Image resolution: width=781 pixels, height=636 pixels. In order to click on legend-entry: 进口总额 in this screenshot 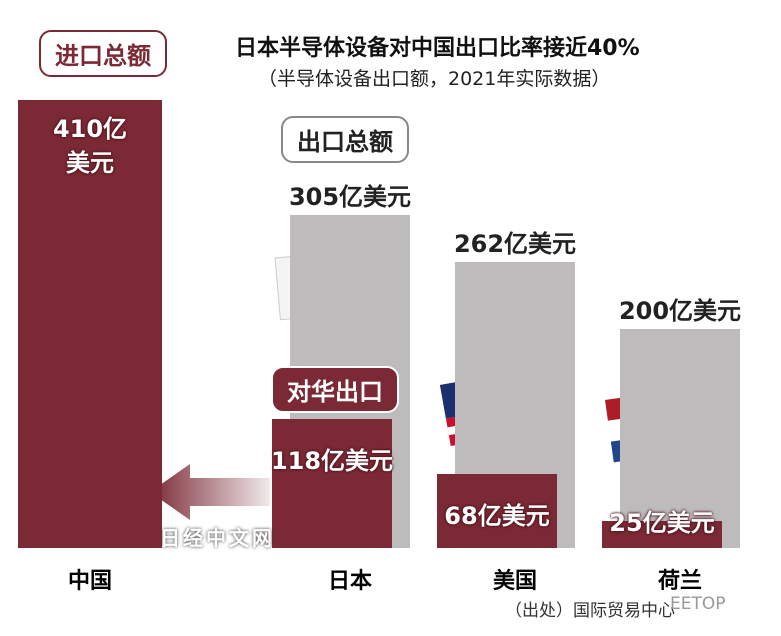, I will do `click(103, 53)`.